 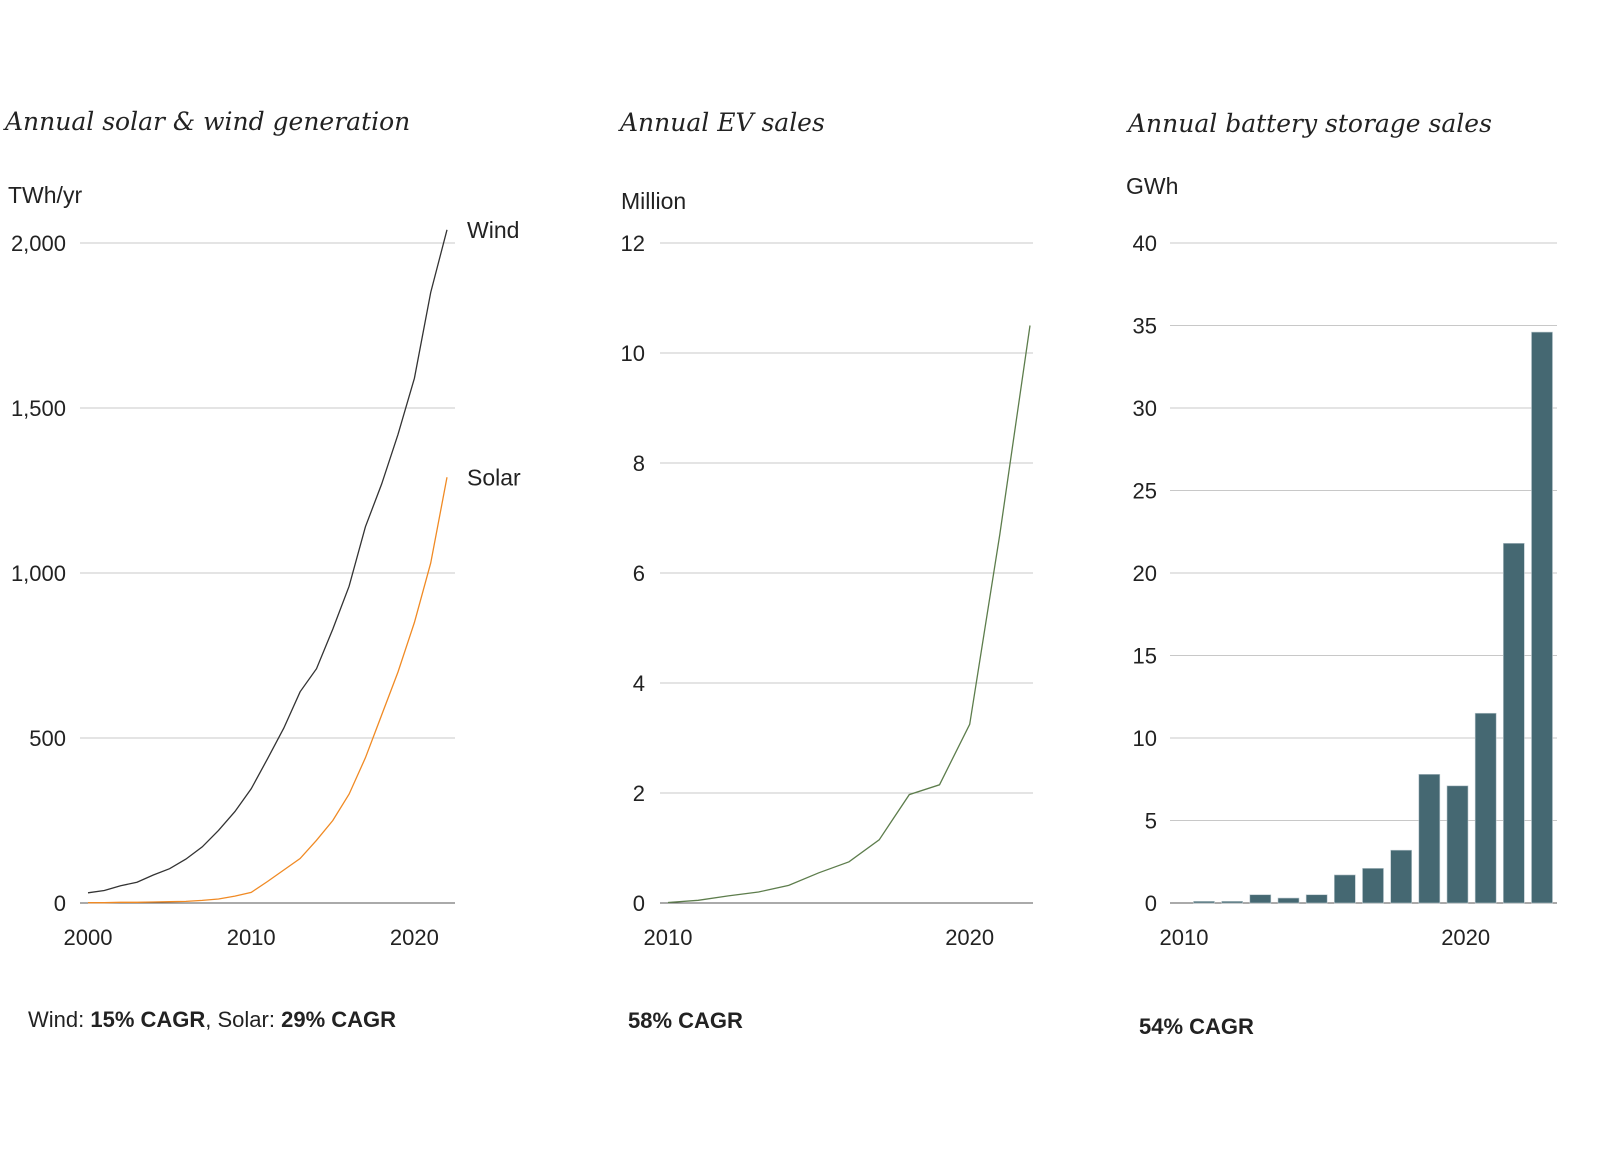 What do you see at coordinates (639, 793) in the screenshot?
I see `y-tick-label: 2` at bounding box center [639, 793].